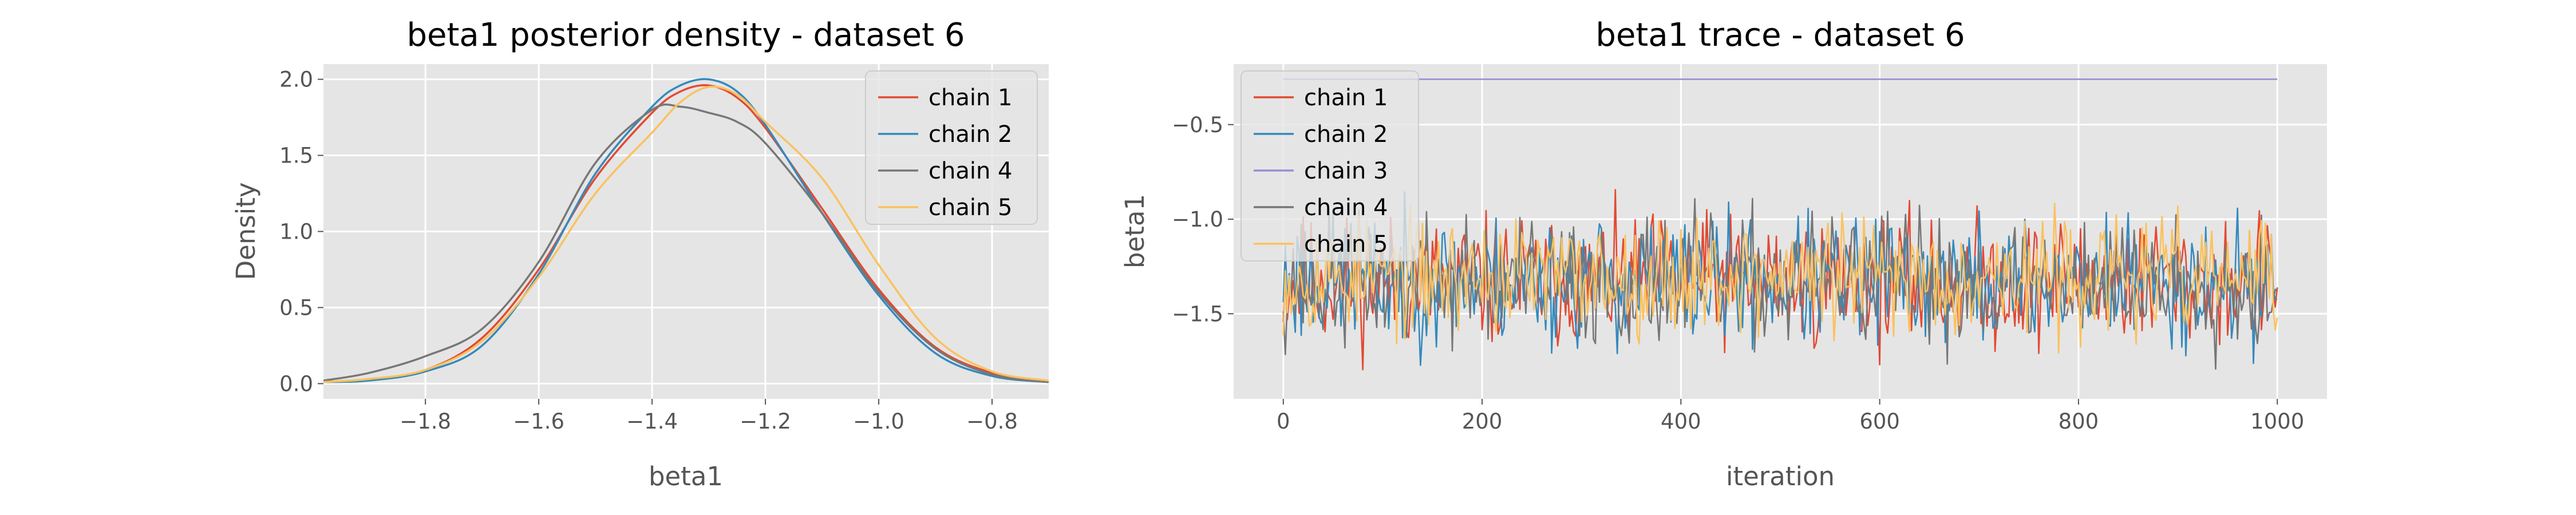 The height and width of the screenshot is (515, 2576). Describe the element at coordinates (1346, 171) in the screenshot. I see `trace-legend-label-chain-3: chain 3` at that location.